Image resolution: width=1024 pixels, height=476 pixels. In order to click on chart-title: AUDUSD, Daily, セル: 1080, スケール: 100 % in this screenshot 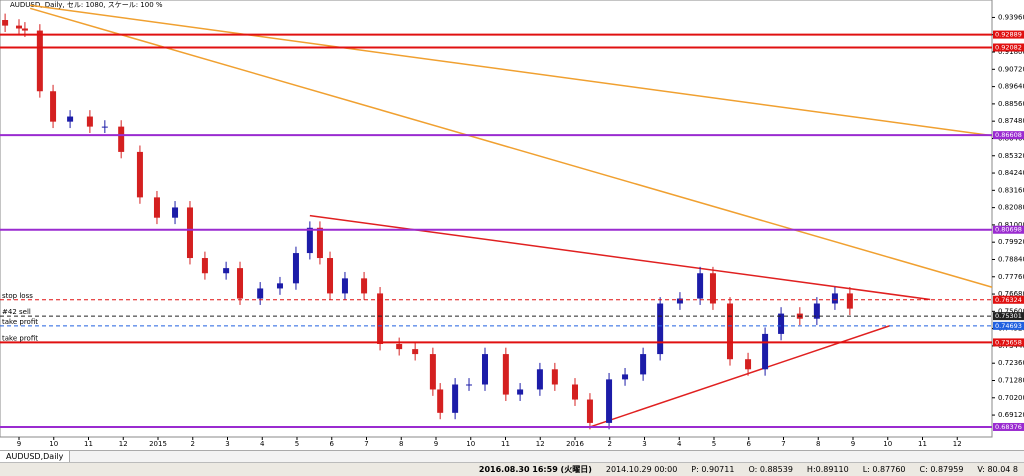, I will do `click(86, 5)`.